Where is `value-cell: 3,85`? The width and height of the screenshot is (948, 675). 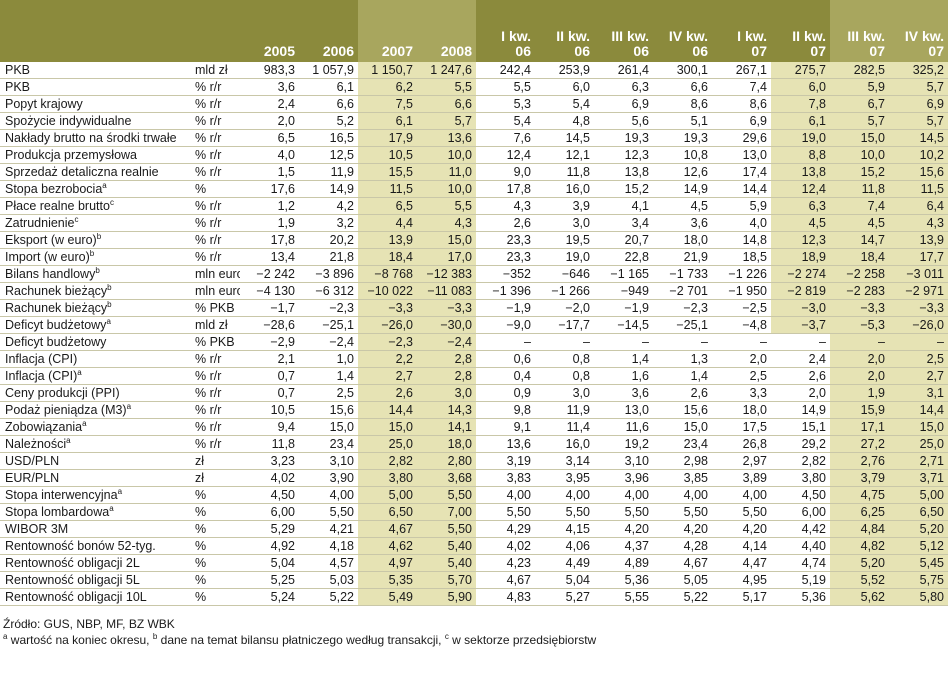 value-cell: 3,85 is located at coordinates (682, 478).